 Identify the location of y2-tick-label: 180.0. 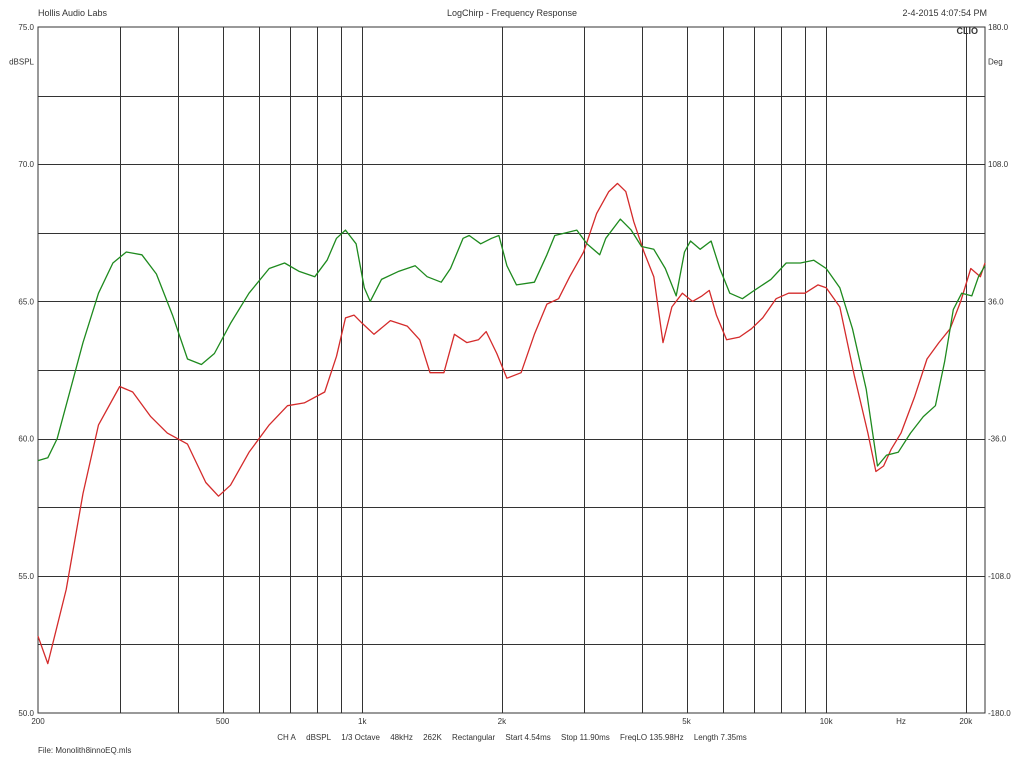
(998, 27).